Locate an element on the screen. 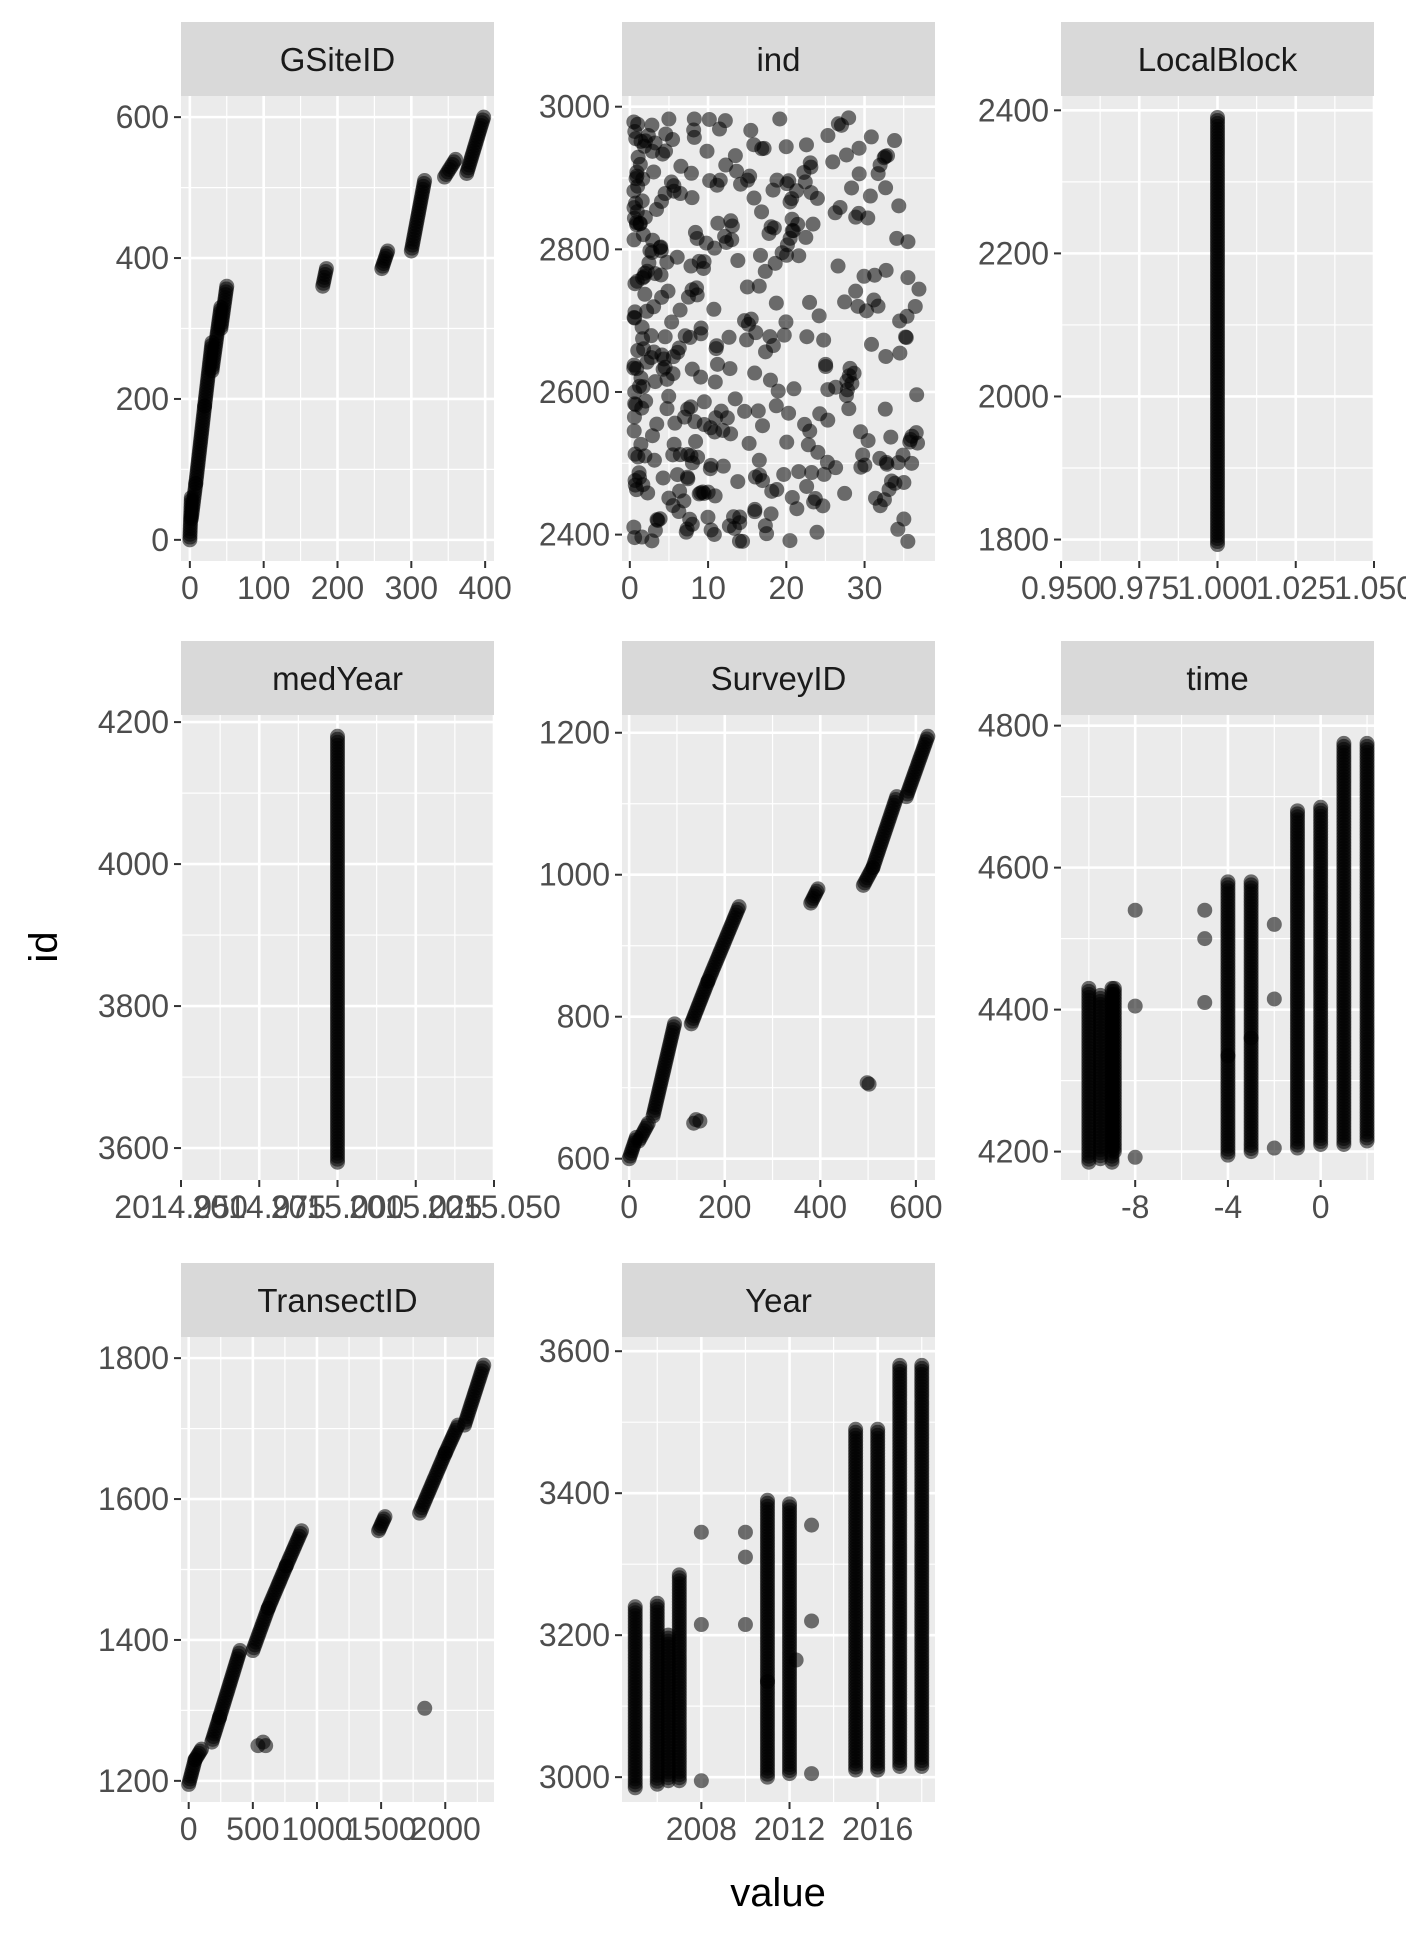 This screenshot has width=1406, height=1949. x-tick-label: 2015.050 is located at coordinates (493, 1207).